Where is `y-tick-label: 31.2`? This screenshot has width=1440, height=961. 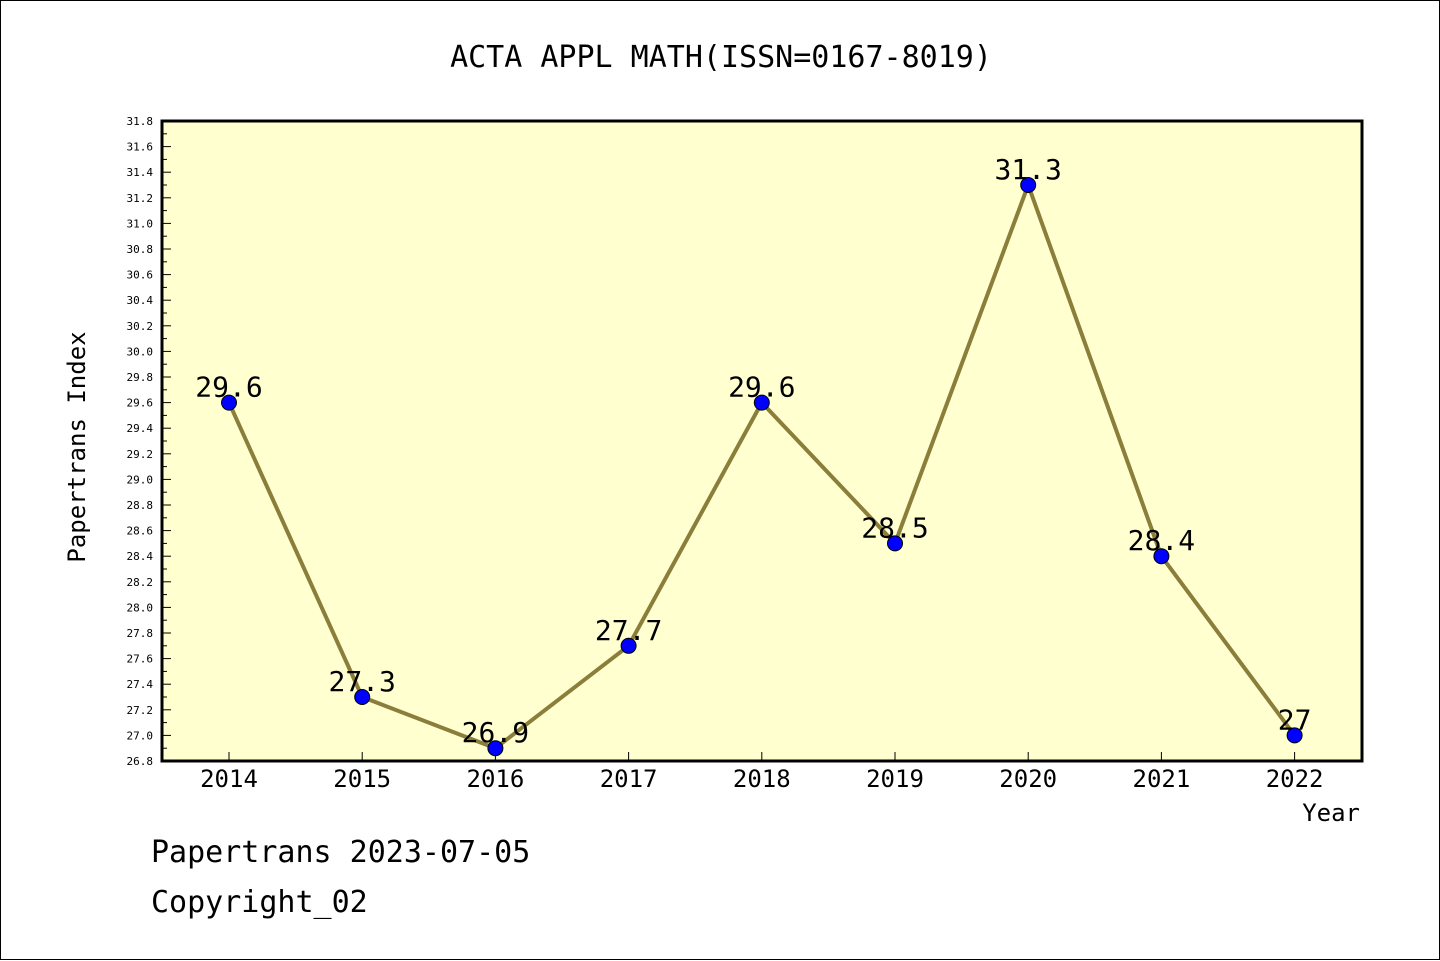 y-tick-label: 31.2 is located at coordinates (140, 198).